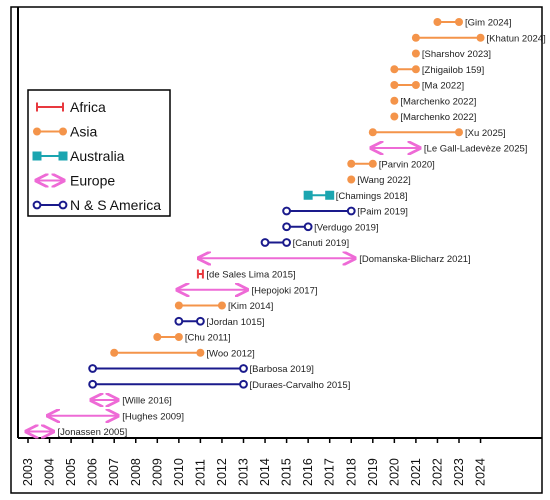  I want to click on study-row: [Gim 2024], so click(472, 23).